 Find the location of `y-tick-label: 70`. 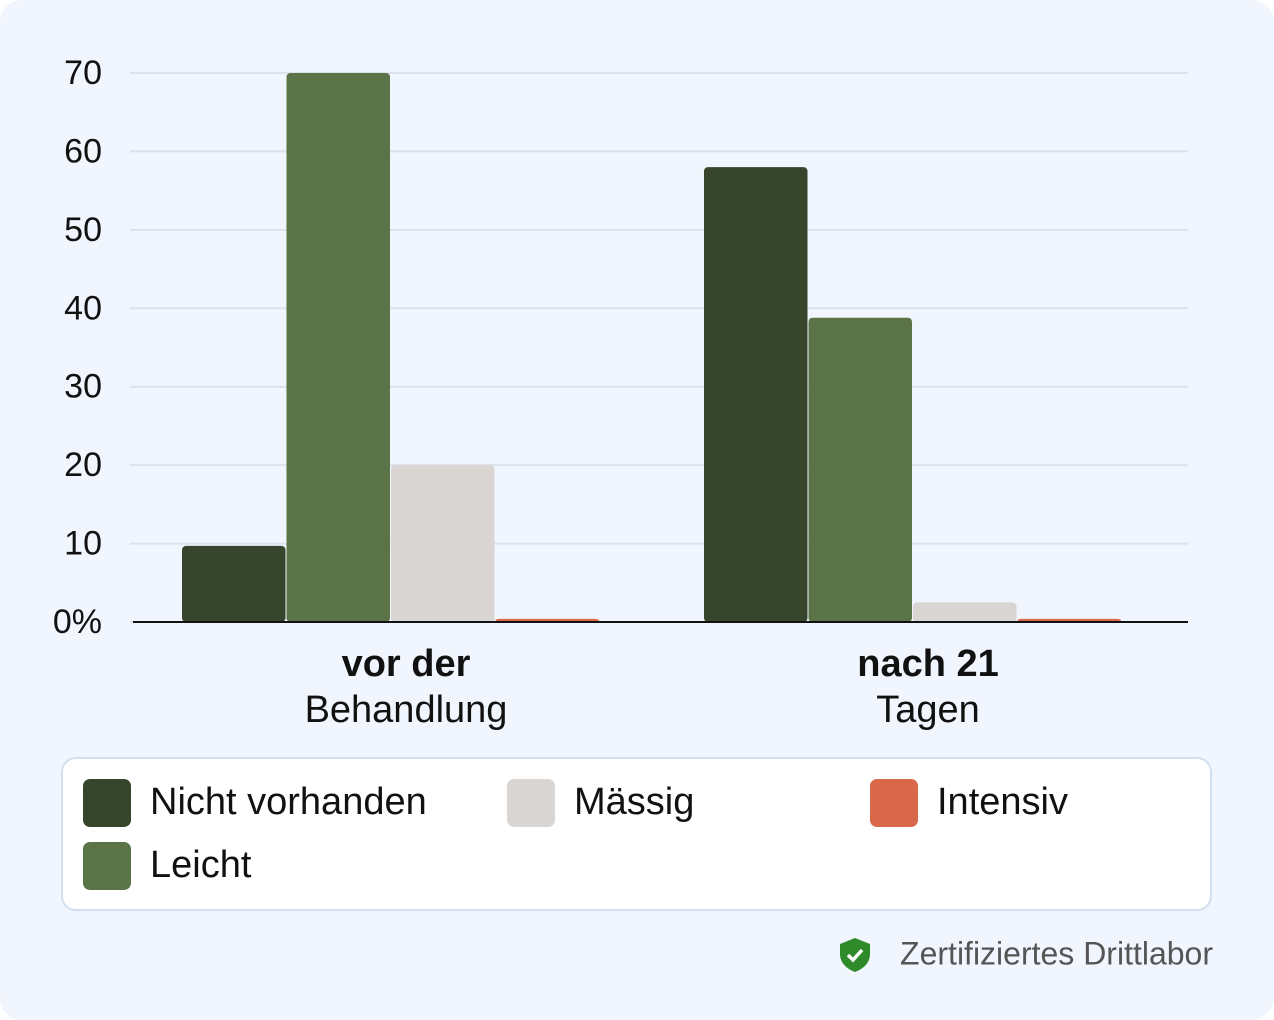

y-tick-label: 70 is located at coordinates (83, 73).